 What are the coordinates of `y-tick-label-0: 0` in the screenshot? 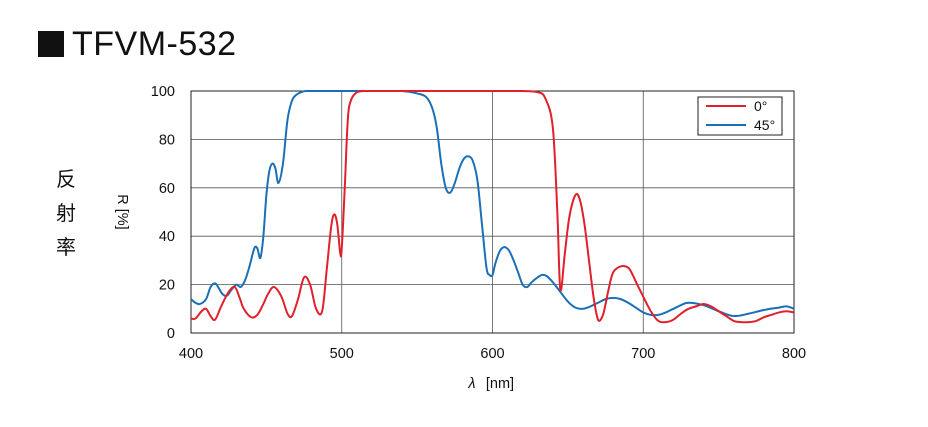 It's located at (171, 334).